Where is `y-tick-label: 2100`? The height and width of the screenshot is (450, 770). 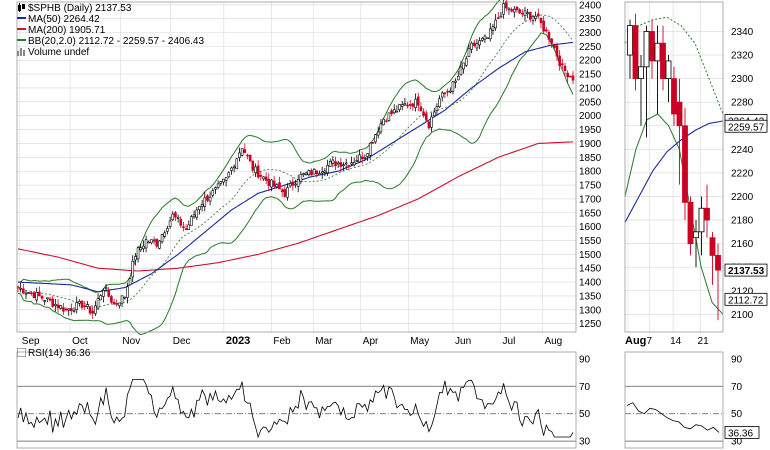
y-tick-label: 2100 is located at coordinates (742, 315).